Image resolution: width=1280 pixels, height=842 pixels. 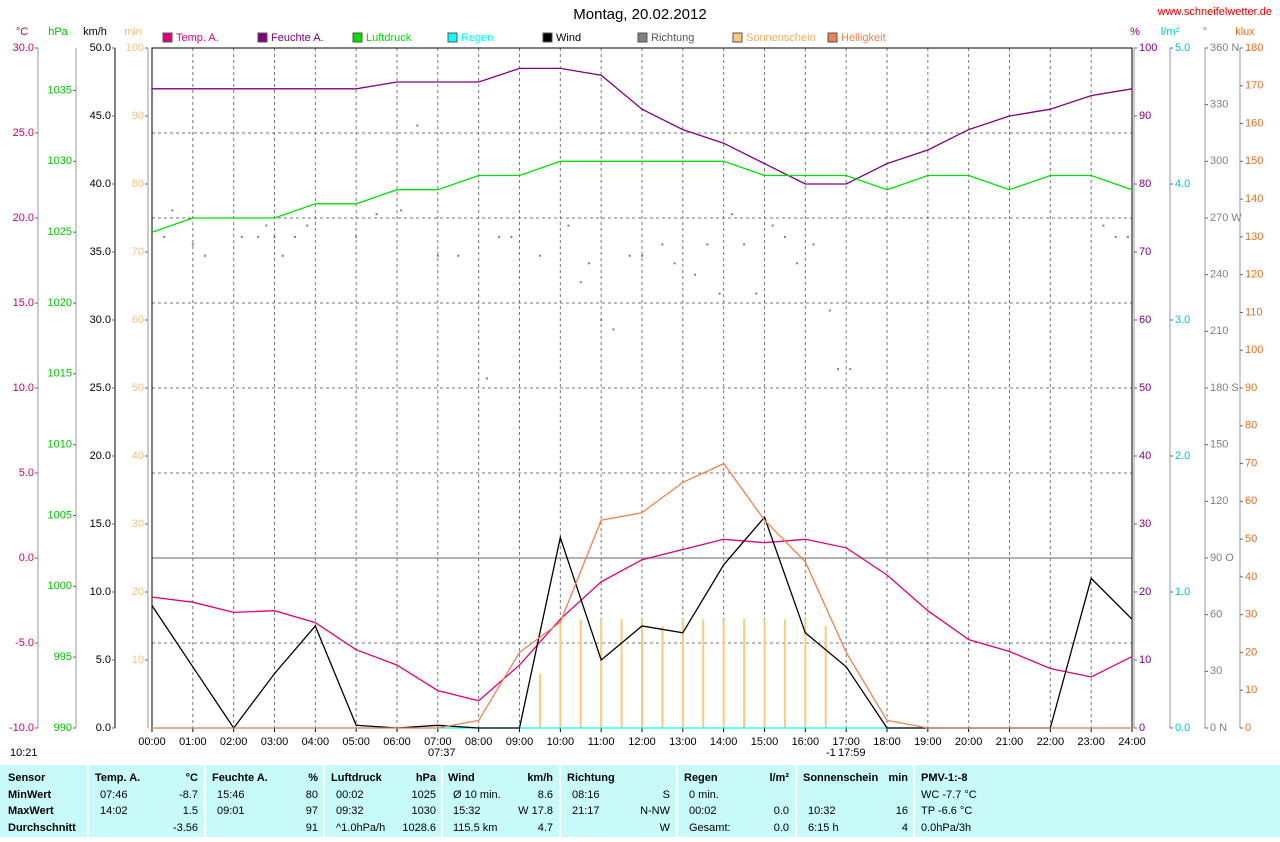 What do you see at coordinates (1182, 728) in the screenshot?
I see `y-tick-label: 0.0` at bounding box center [1182, 728].